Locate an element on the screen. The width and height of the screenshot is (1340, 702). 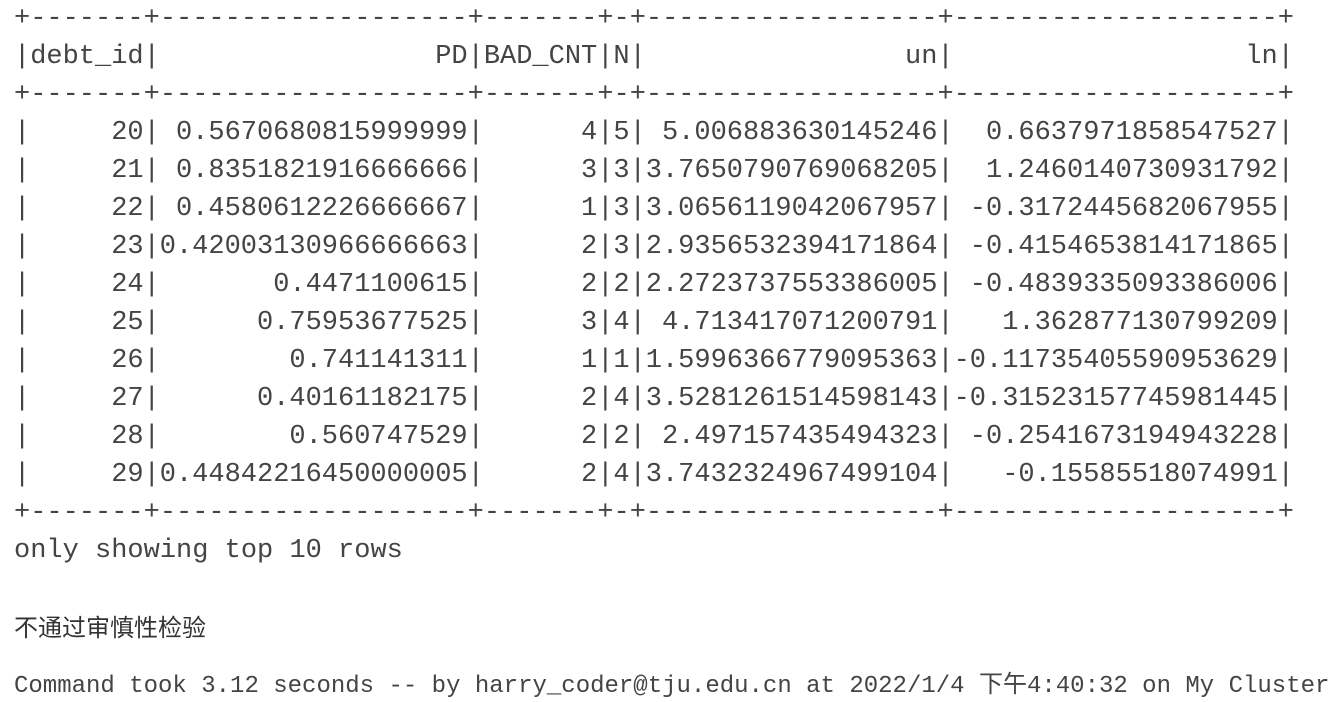
cell: 0.6637971858547527 is located at coordinates (1132, 133).